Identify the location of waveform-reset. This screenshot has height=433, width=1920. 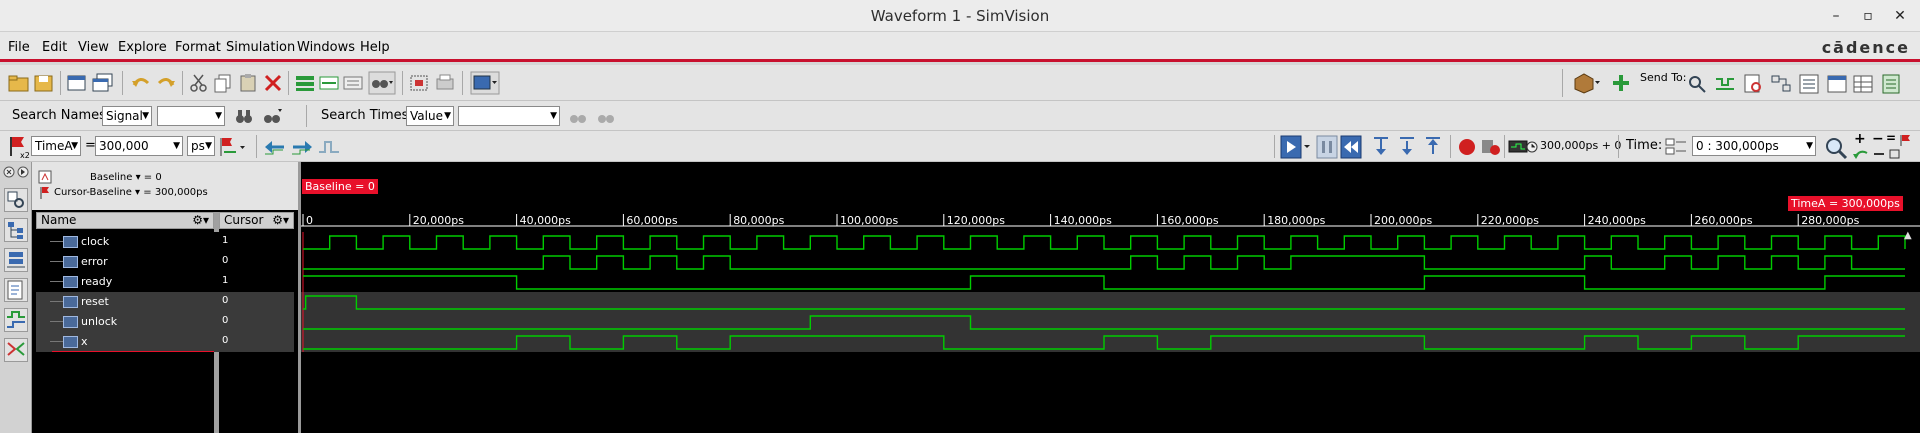
(1104, 302).